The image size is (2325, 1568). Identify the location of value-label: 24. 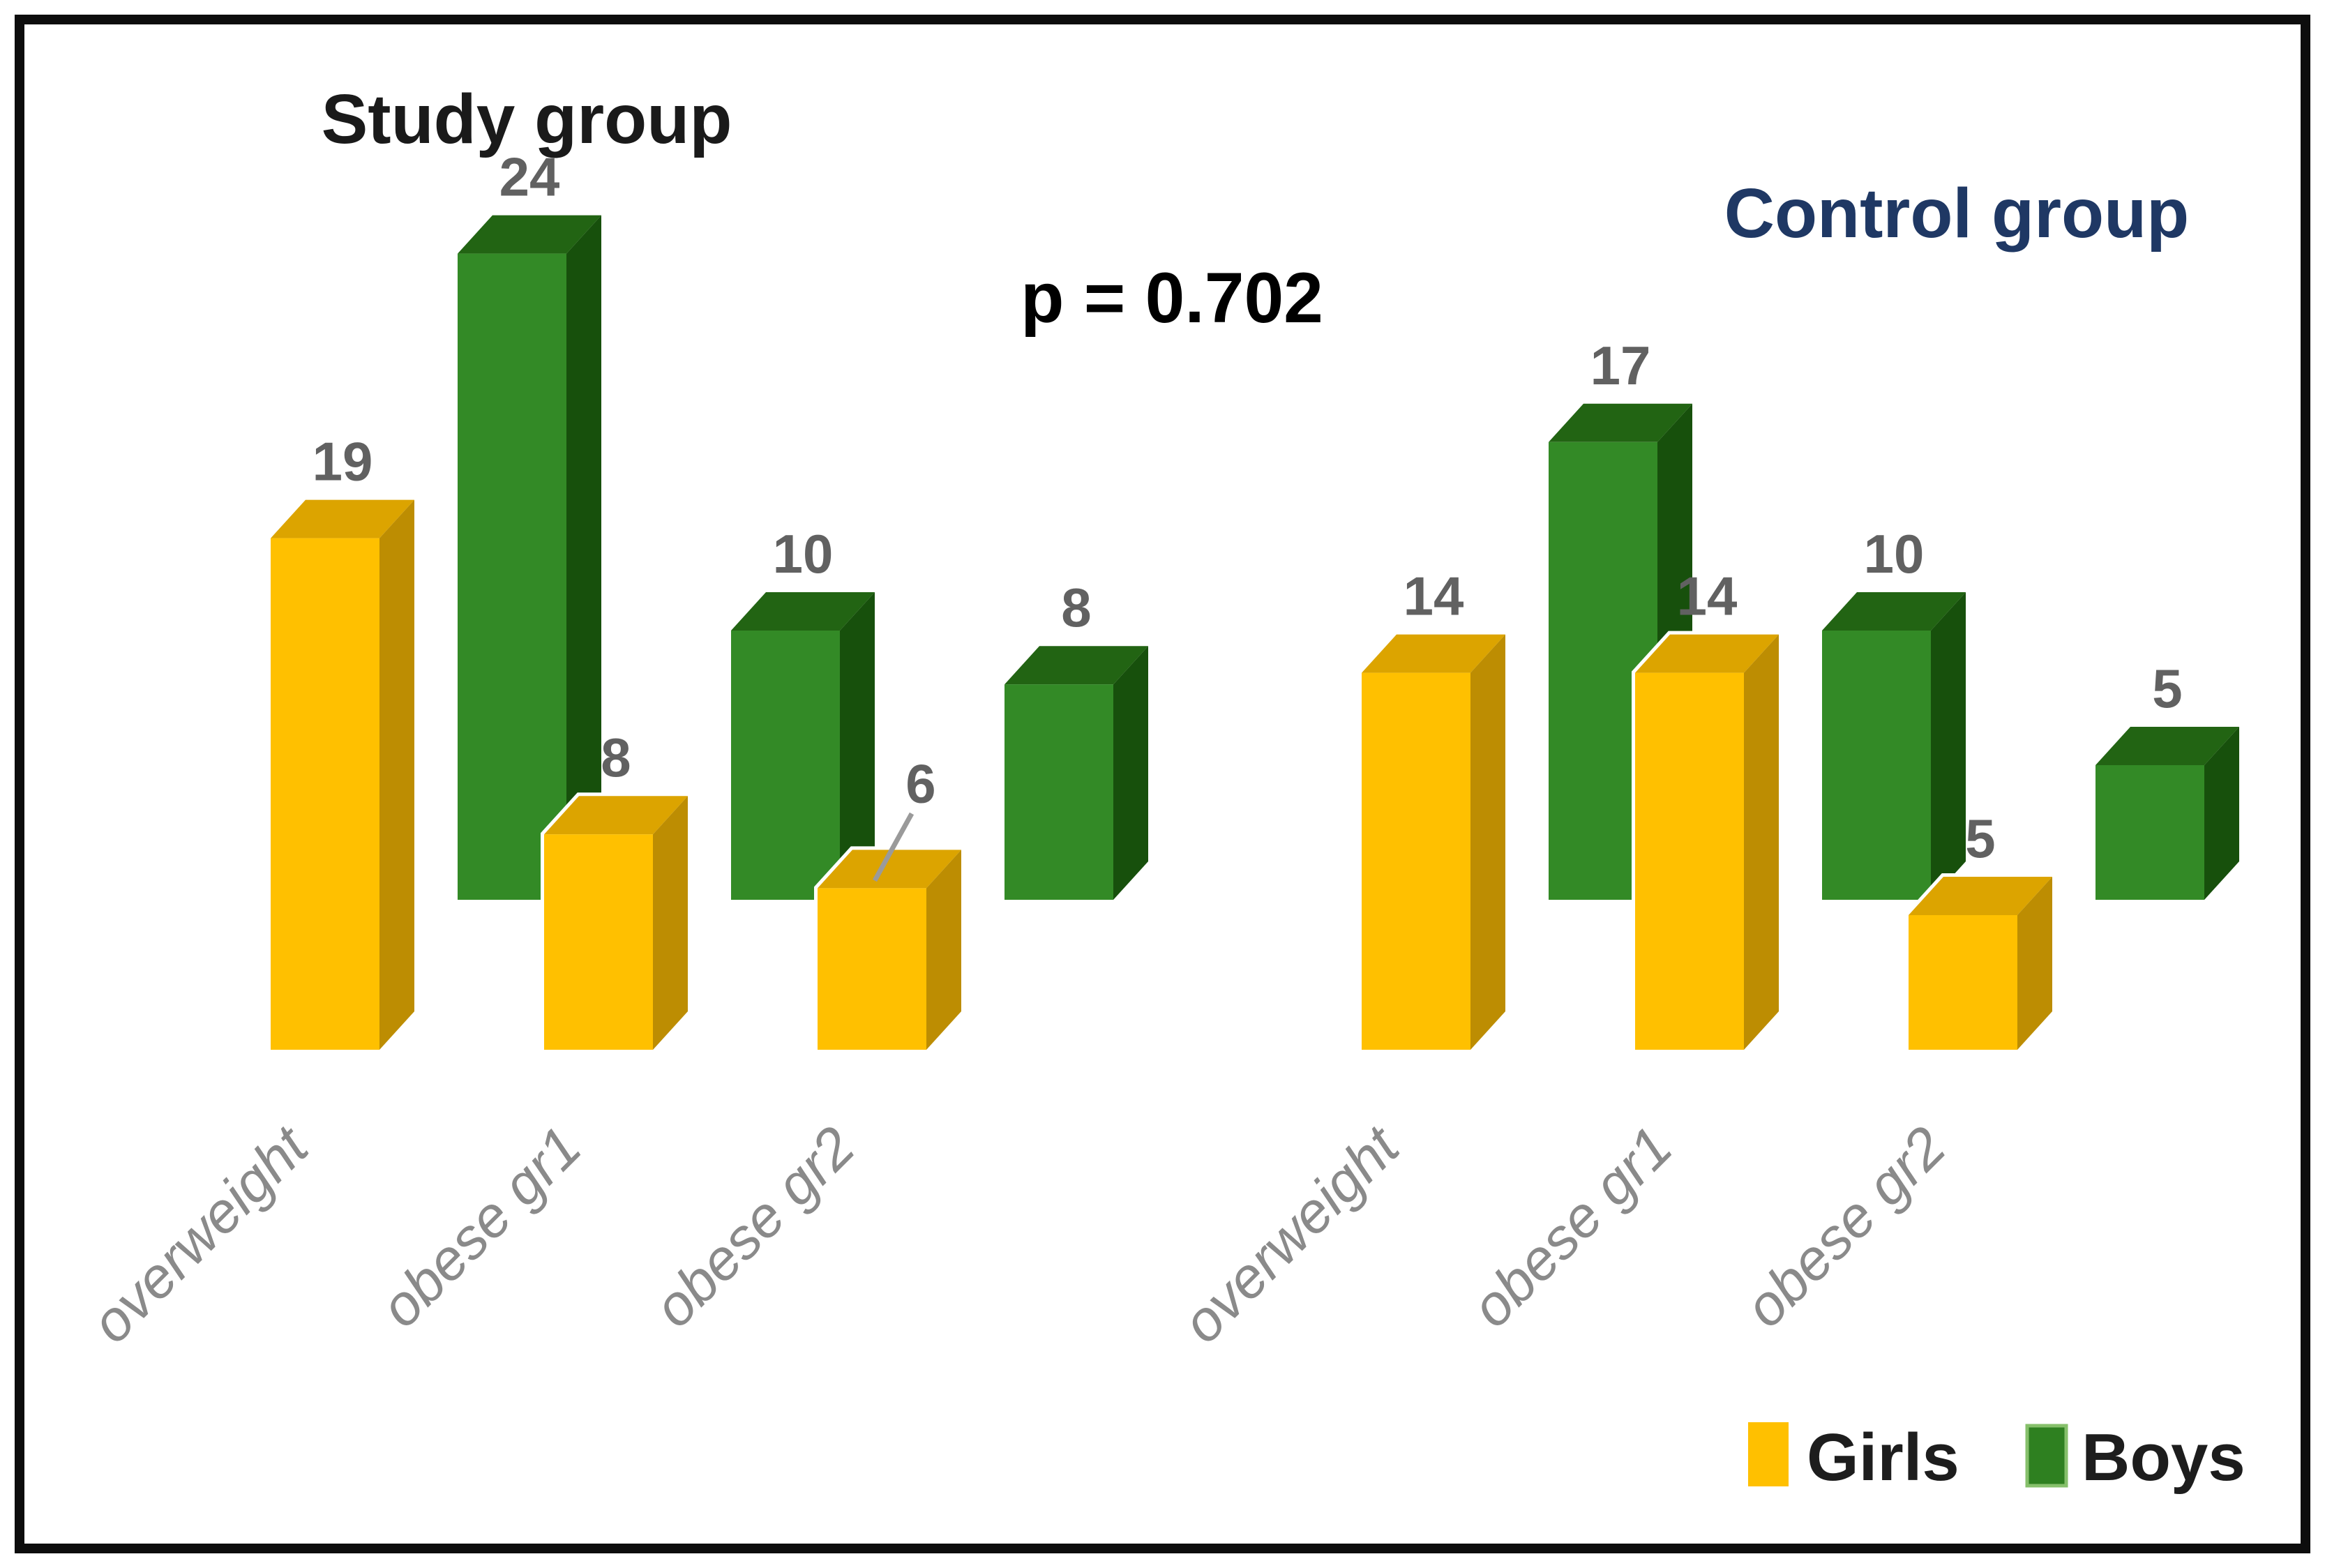
(529, 177).